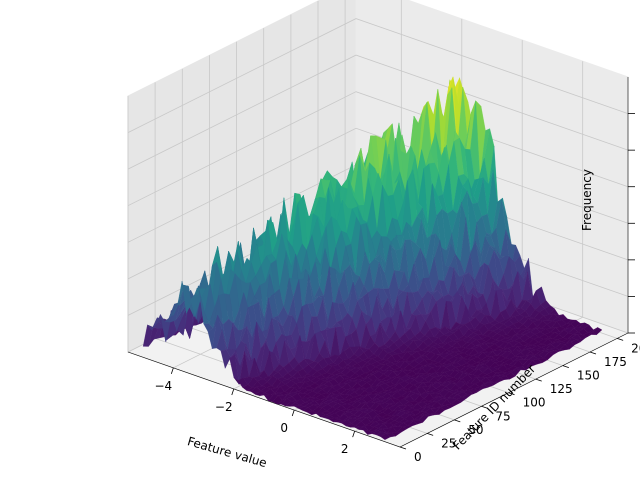  Describe the element at coordinates (588, 376) in the screenshot. I see `y-tick-label: 150` at that location.